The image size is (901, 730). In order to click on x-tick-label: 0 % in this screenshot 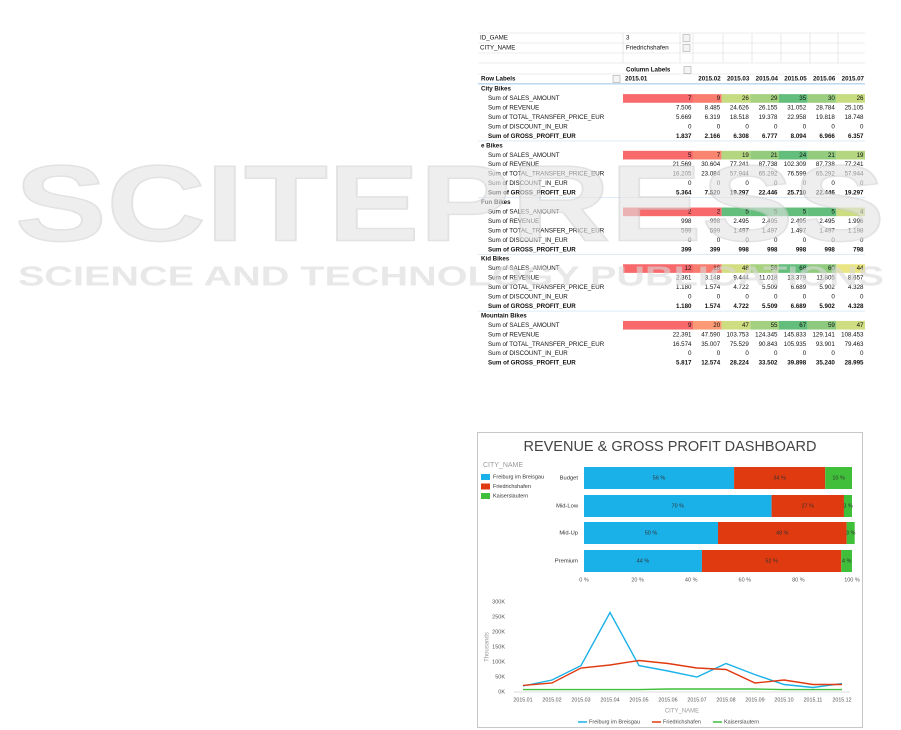, I will do `click(584, 580)`.